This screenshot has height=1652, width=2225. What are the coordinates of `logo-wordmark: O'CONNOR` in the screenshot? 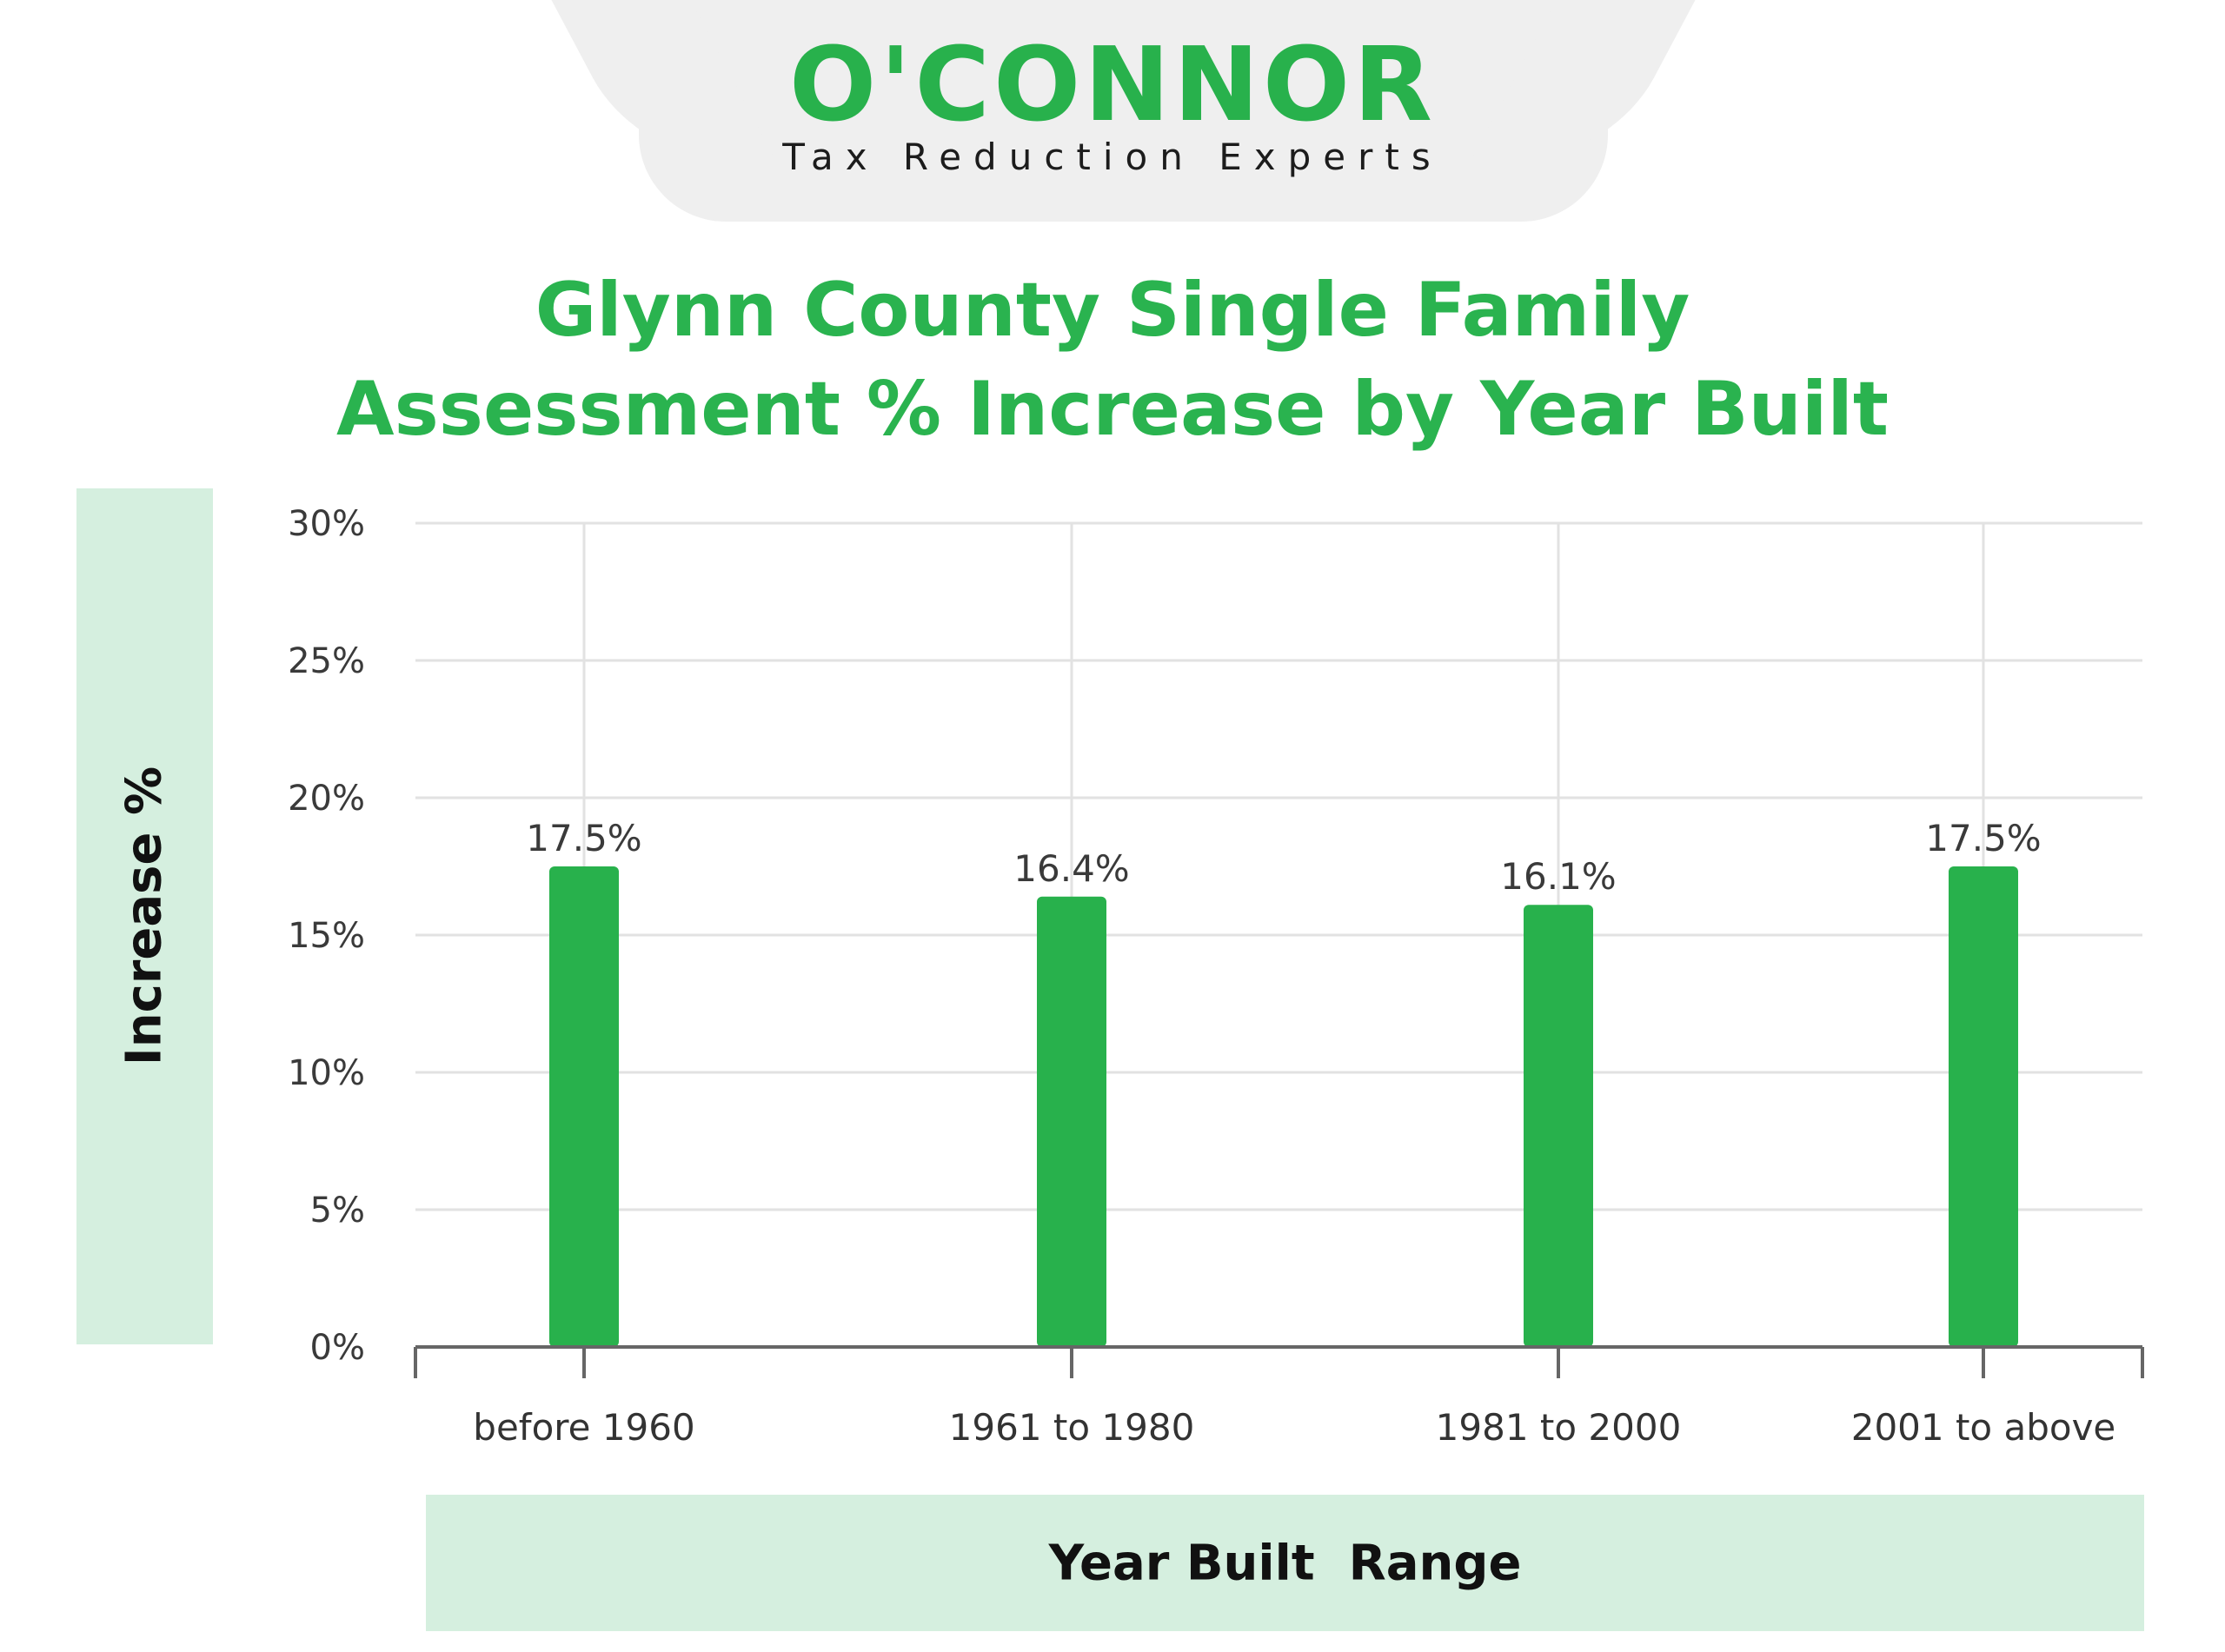 It's located at (1112, 84).